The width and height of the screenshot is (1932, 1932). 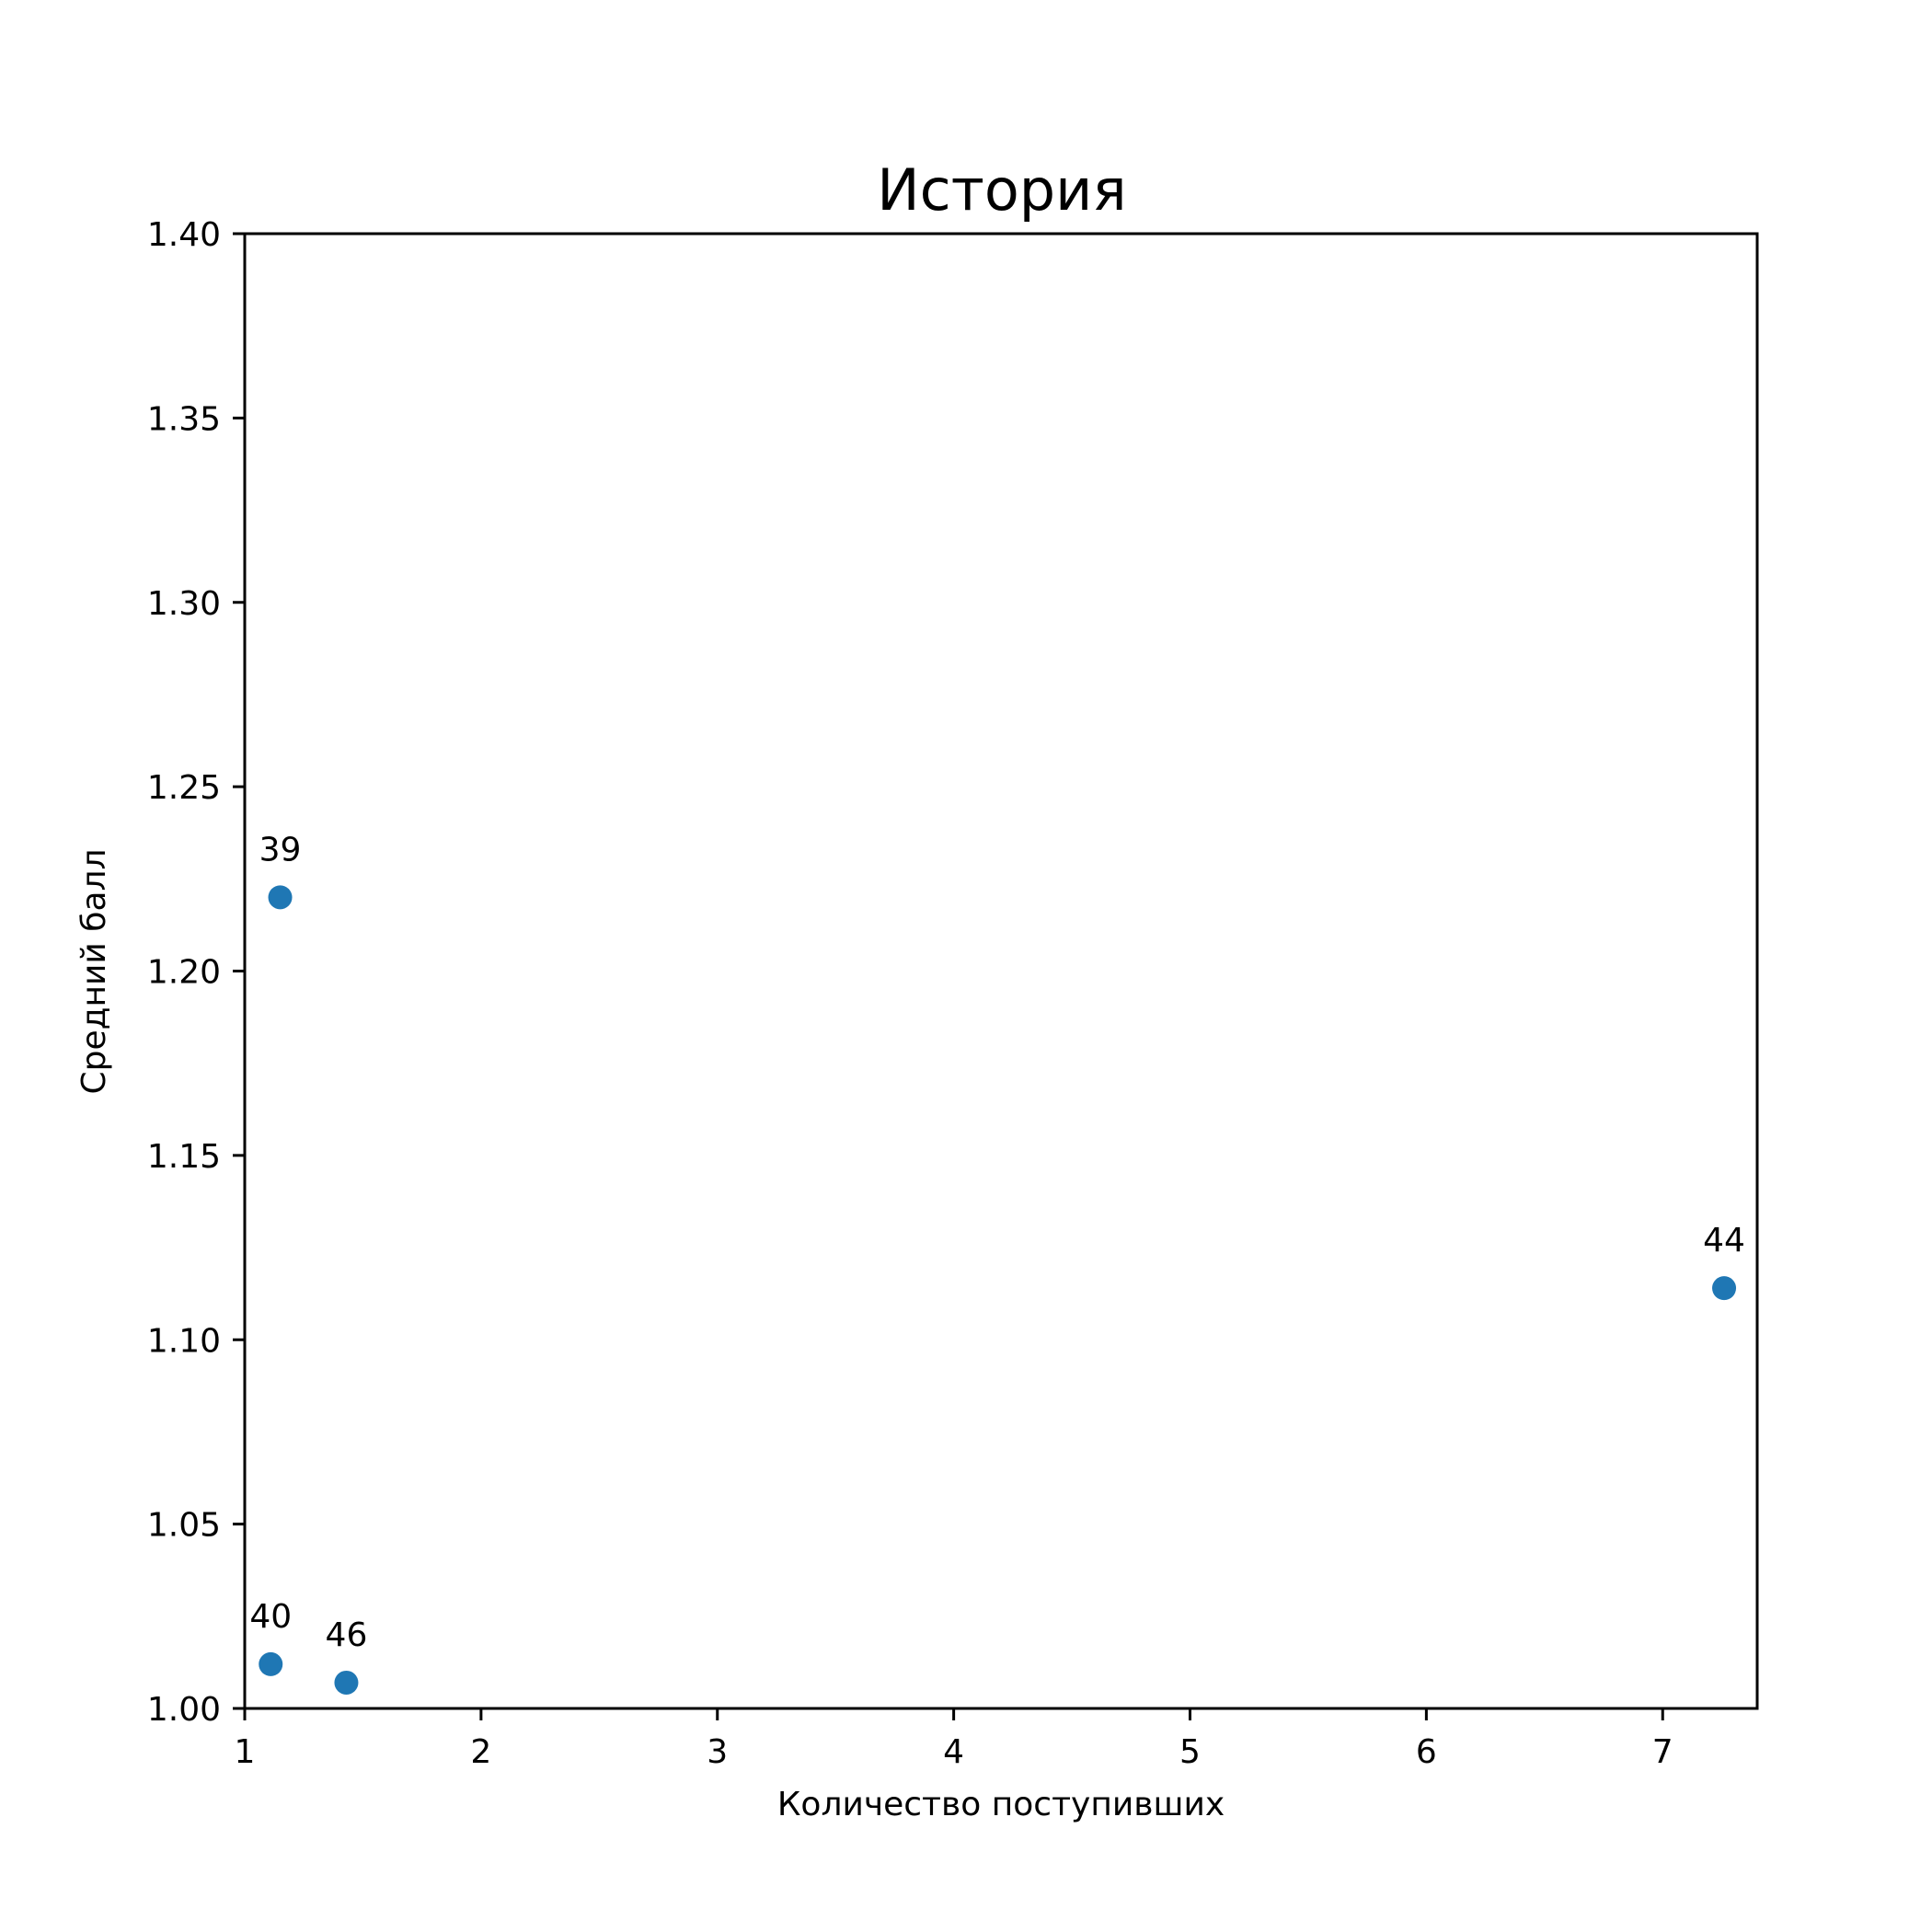 What do you see at coordinates (953, 1752) in the screenshot?
I see `x-tick-label: 4` at bounding box center [953, 1752].